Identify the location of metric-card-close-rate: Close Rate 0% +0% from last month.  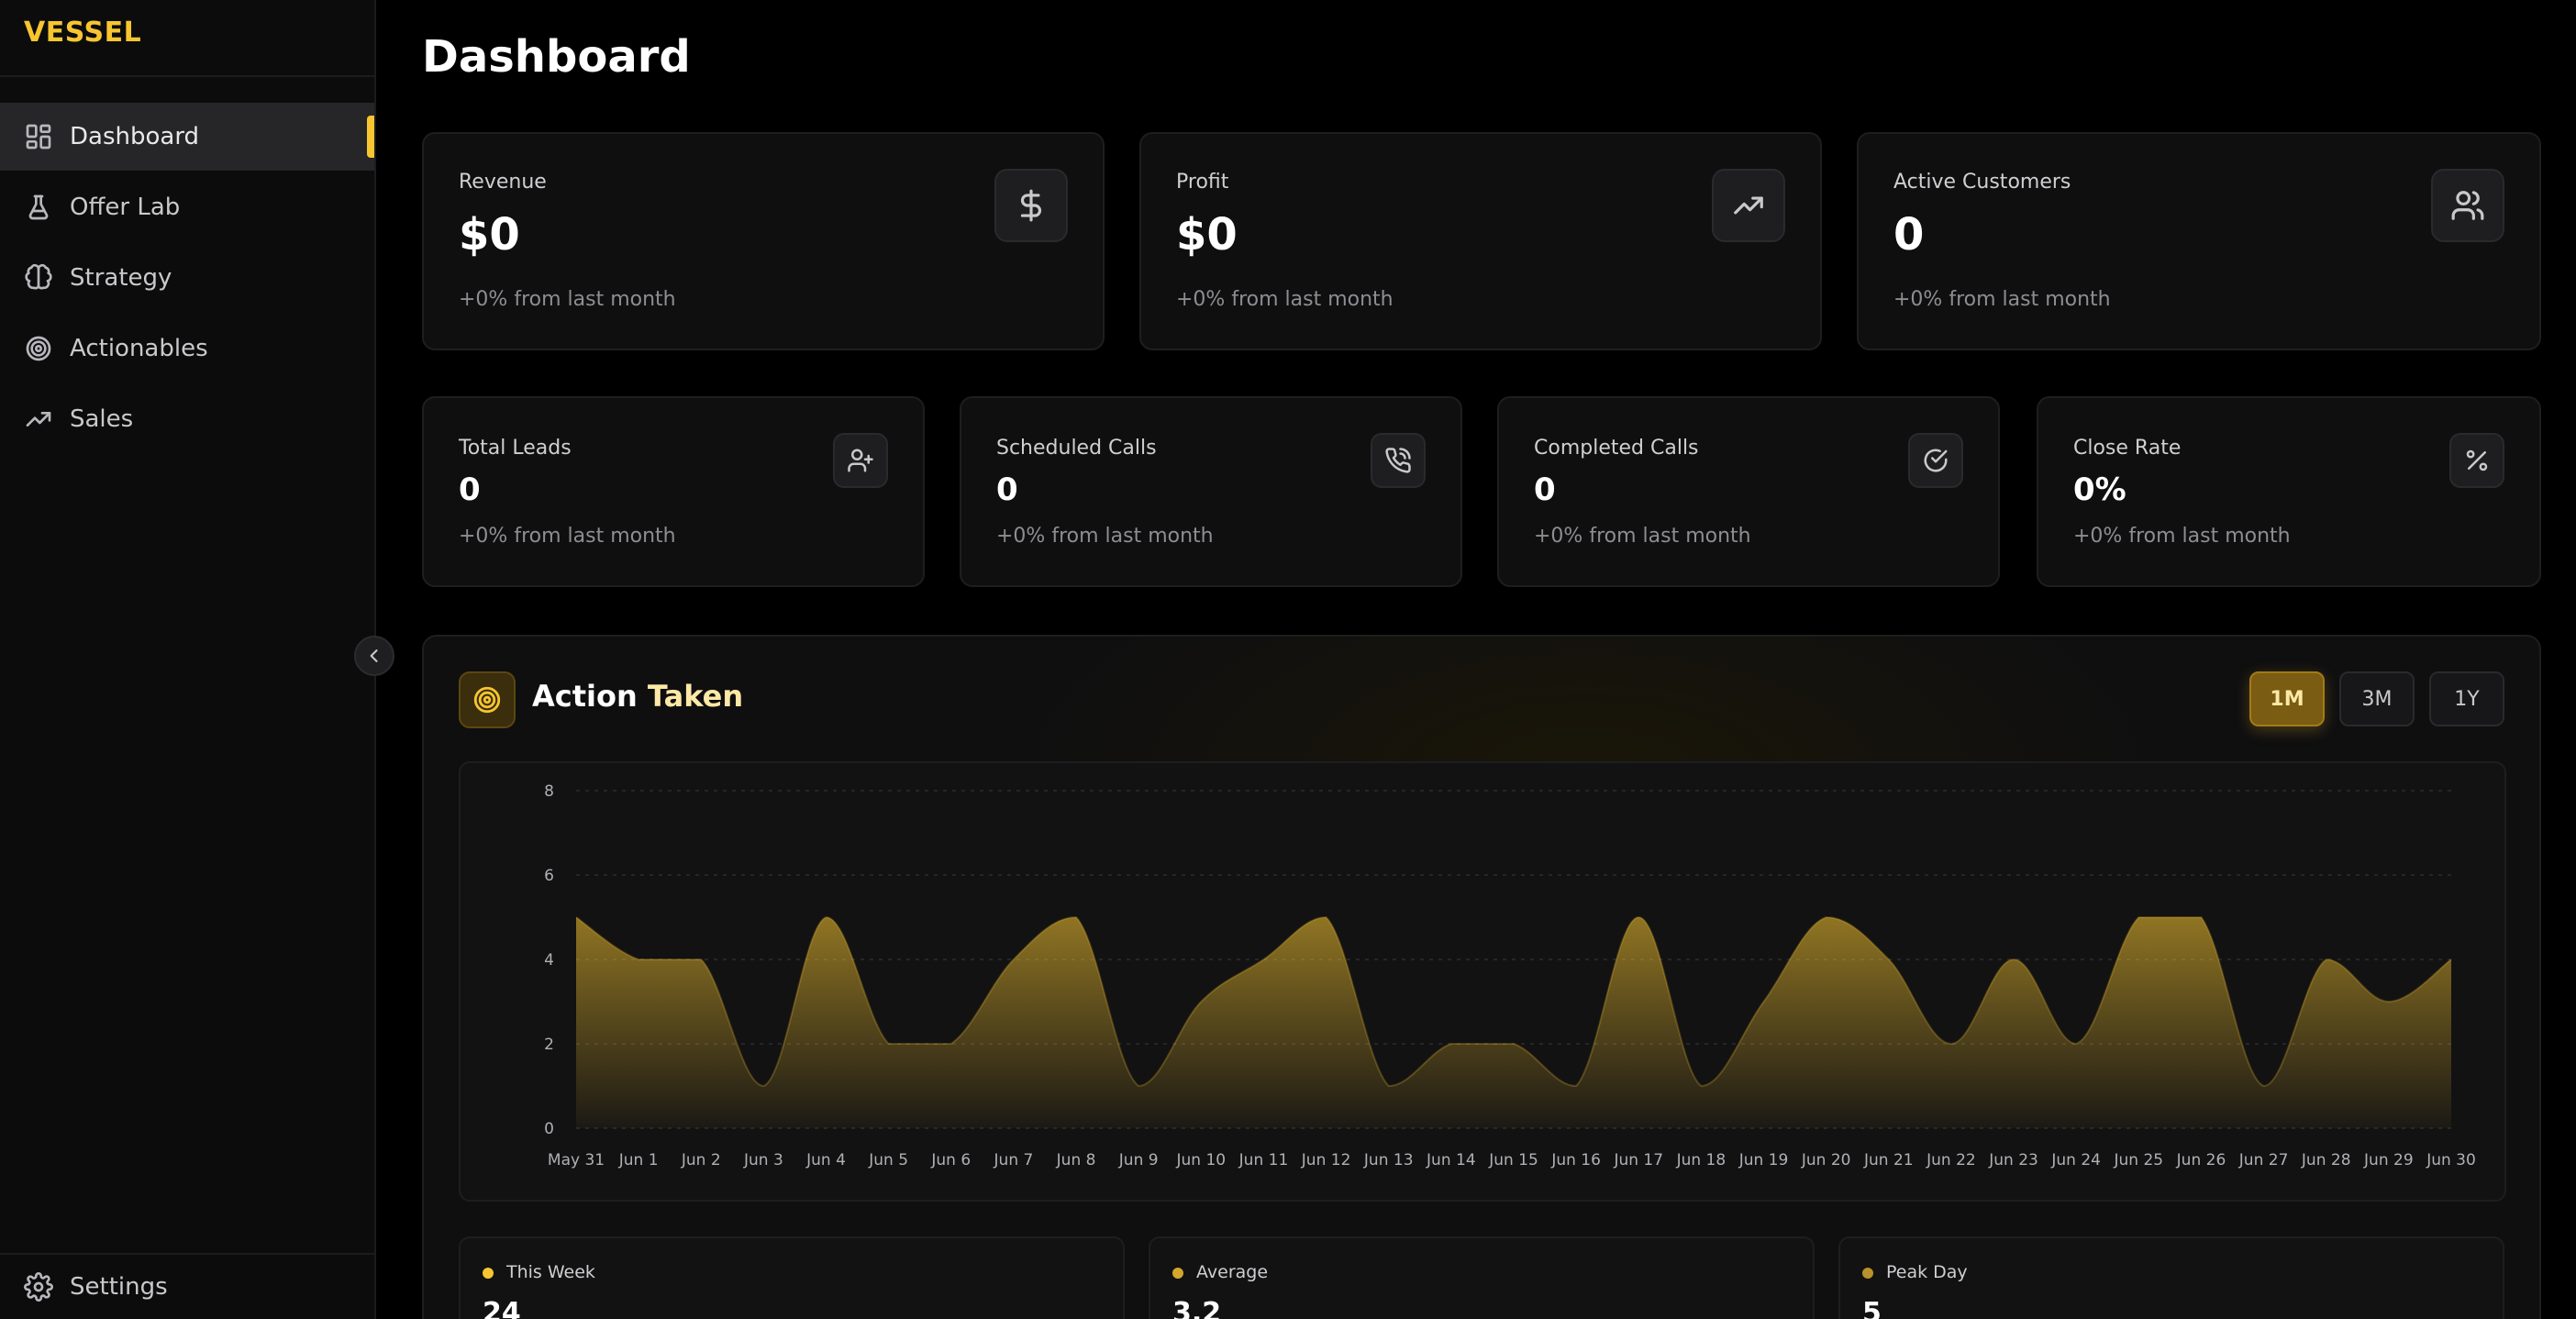
(2289, 491).